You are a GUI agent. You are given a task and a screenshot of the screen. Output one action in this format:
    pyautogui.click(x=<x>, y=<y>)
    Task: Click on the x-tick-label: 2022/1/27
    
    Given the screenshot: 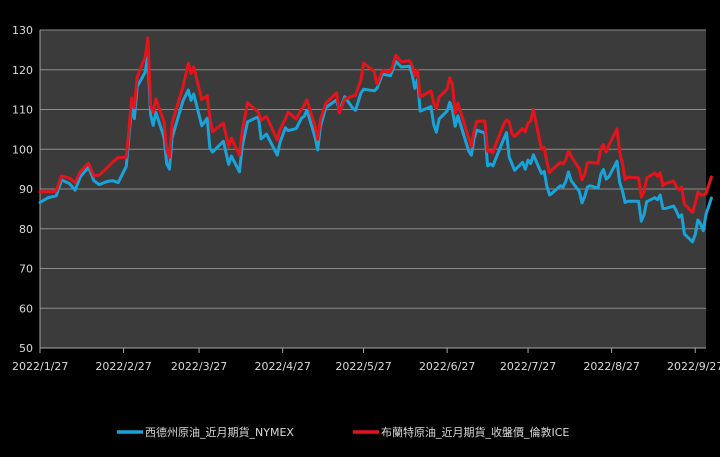 What is the action you would take?
    pyautogui.click(x=40, y=366)
    